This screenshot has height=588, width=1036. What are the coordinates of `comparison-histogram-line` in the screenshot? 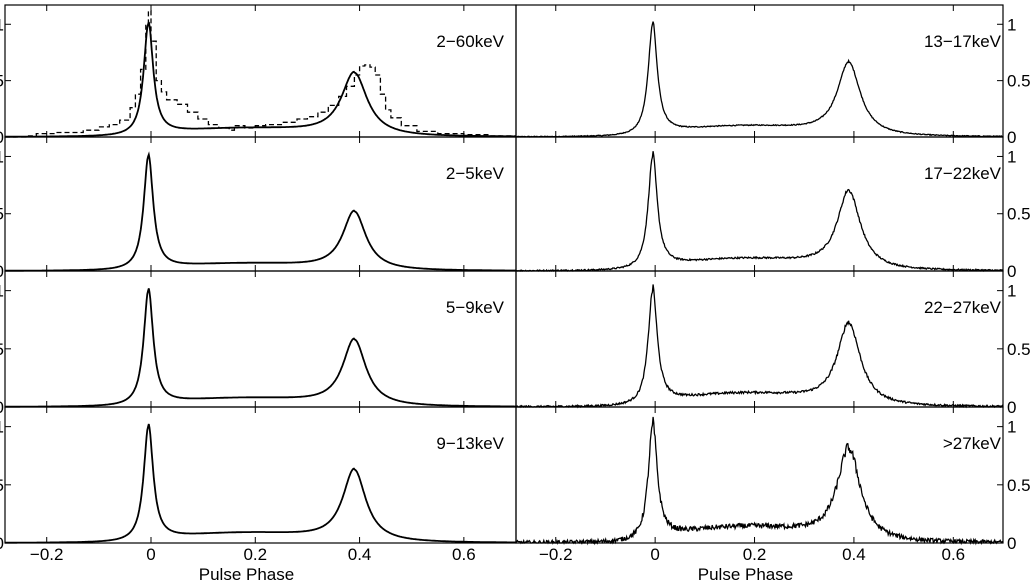 It's located at (260, 74).